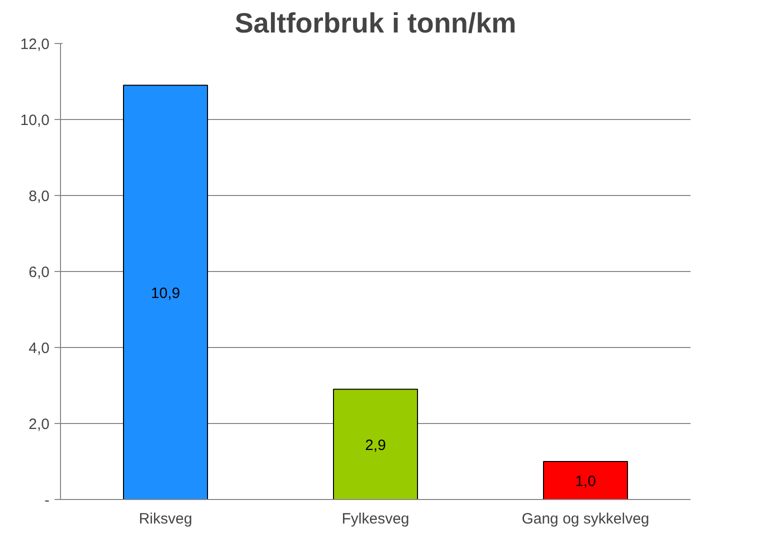 This screenshot has width=764, height=556. What do you see at coordinates (39, 272) in the screenshot?
I see `y-tick-label: 6,0` at bounding box center [39, 272].